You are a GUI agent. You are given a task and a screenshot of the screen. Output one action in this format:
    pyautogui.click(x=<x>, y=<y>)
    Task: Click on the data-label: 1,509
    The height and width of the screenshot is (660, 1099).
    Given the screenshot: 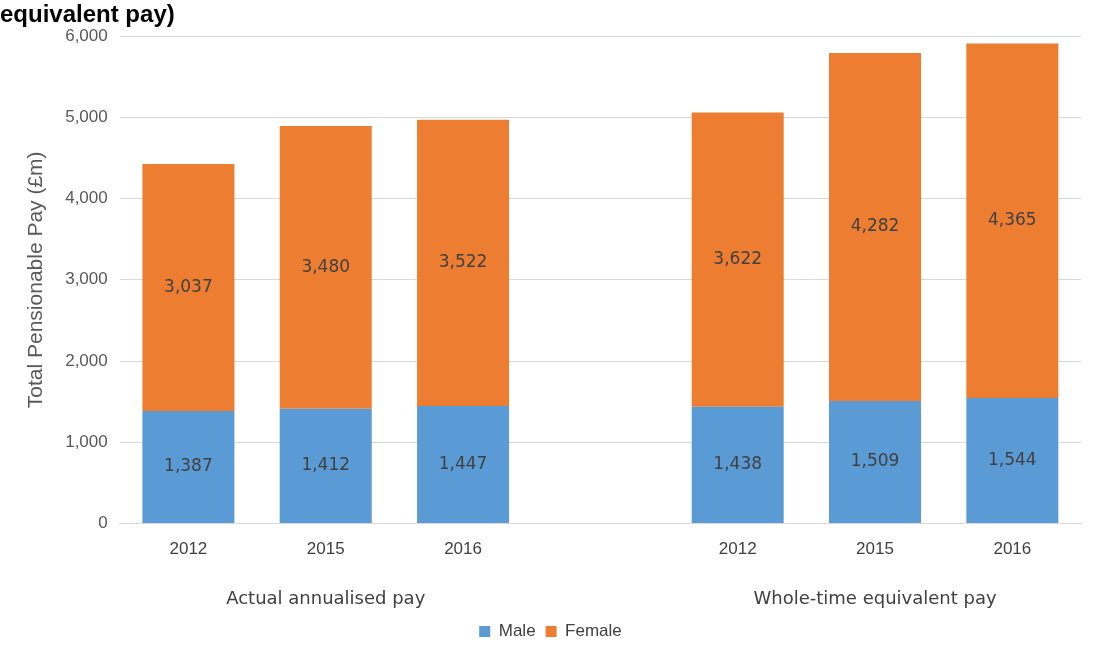 What is the action you would take?
    pyautogui.click(x=875, y=460)
    